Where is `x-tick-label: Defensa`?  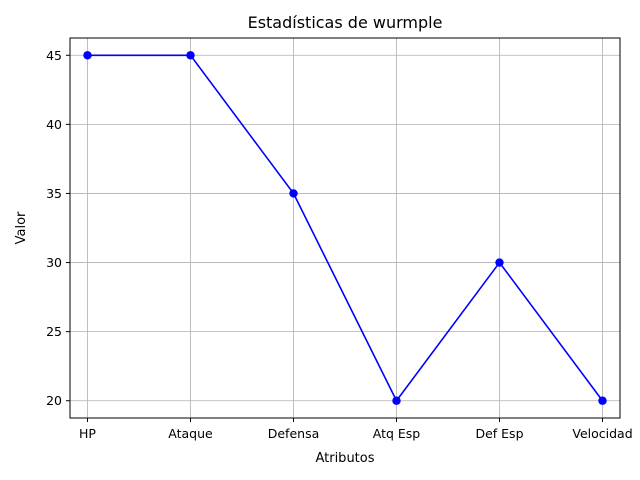 x-tick-label: Defensa is located at coordinates (294, 433).